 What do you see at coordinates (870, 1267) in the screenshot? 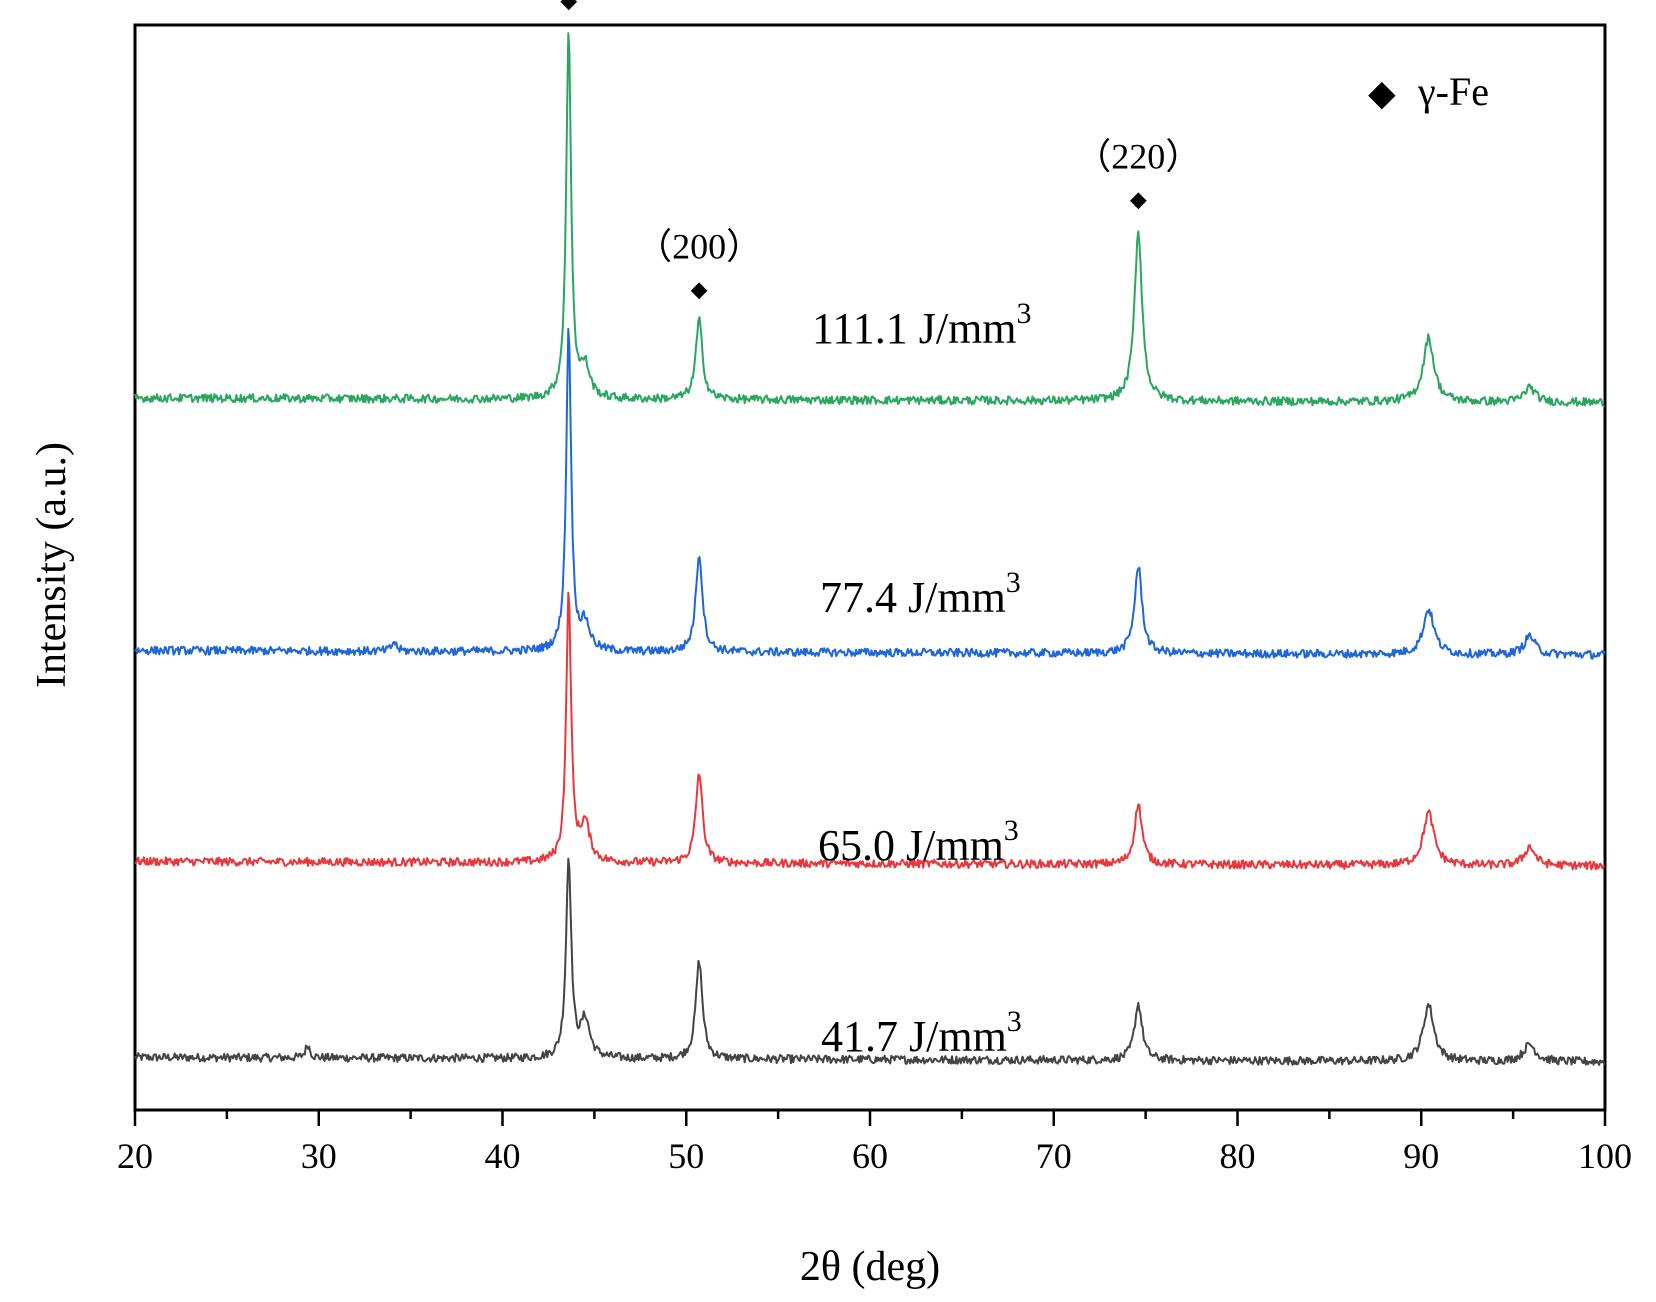
I see `x-axis-title: 2θ (deg)` at bounding box center [870, 1267].